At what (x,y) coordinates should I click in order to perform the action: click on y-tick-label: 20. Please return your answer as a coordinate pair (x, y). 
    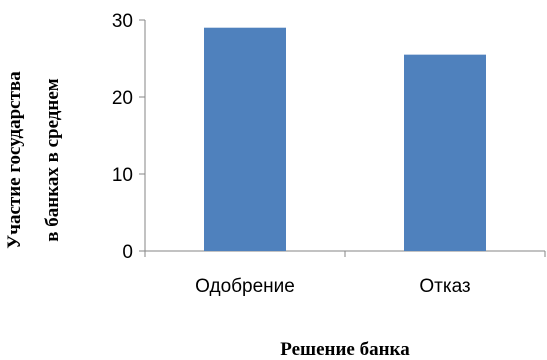
    Looking at the image, I should click on (122, 98).